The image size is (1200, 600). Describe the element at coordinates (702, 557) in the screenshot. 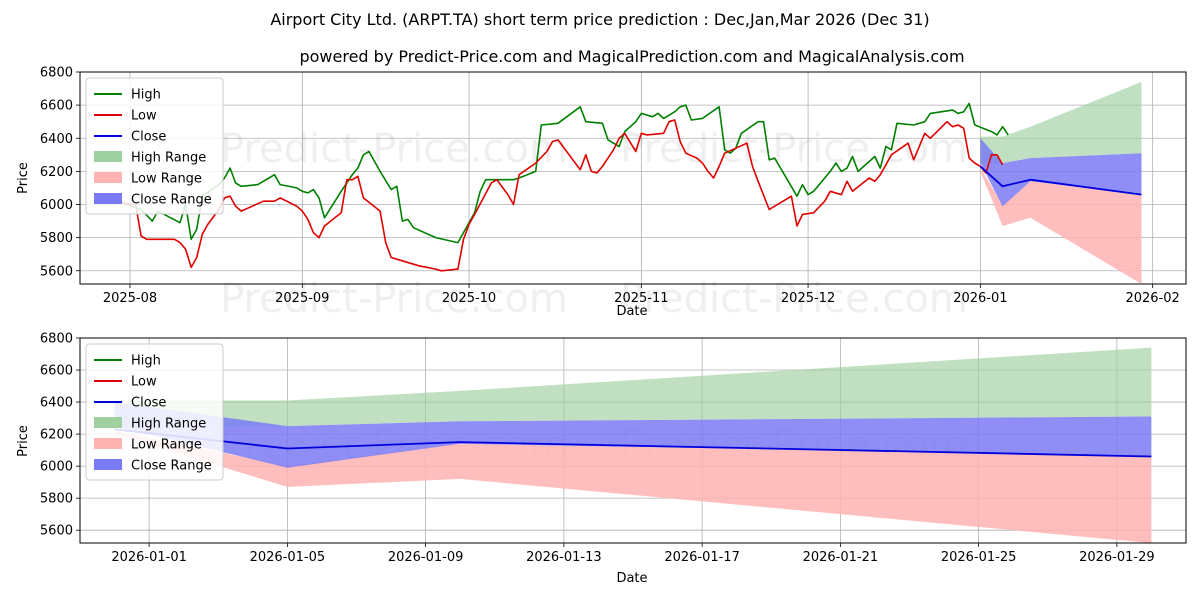

I see `x-tick-label: 2026-01-17` at that location.